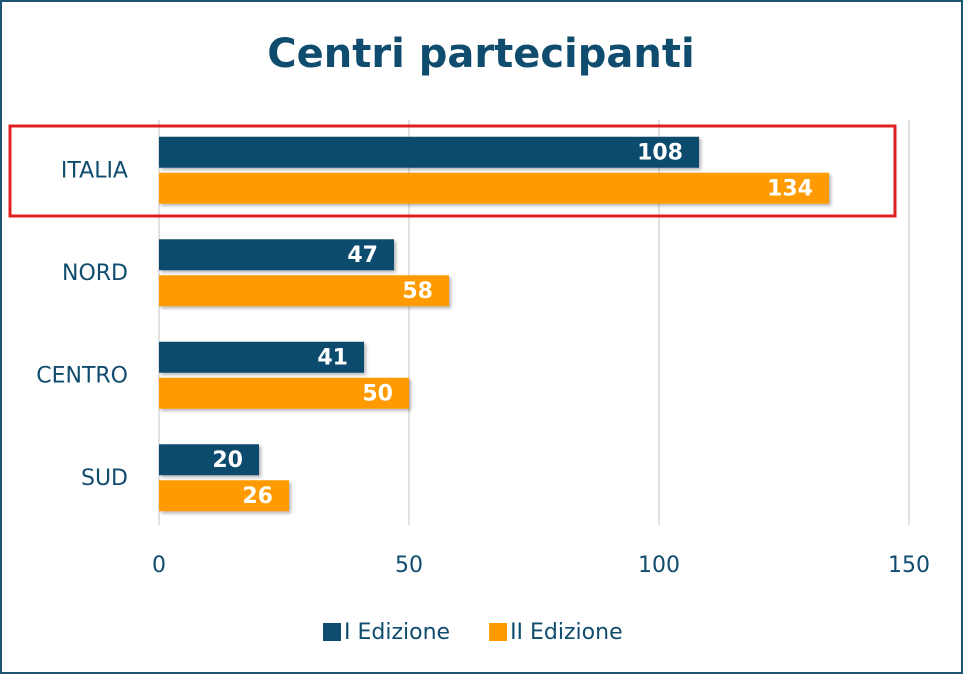  I want to click on value-label: 20, so click(227, 460).